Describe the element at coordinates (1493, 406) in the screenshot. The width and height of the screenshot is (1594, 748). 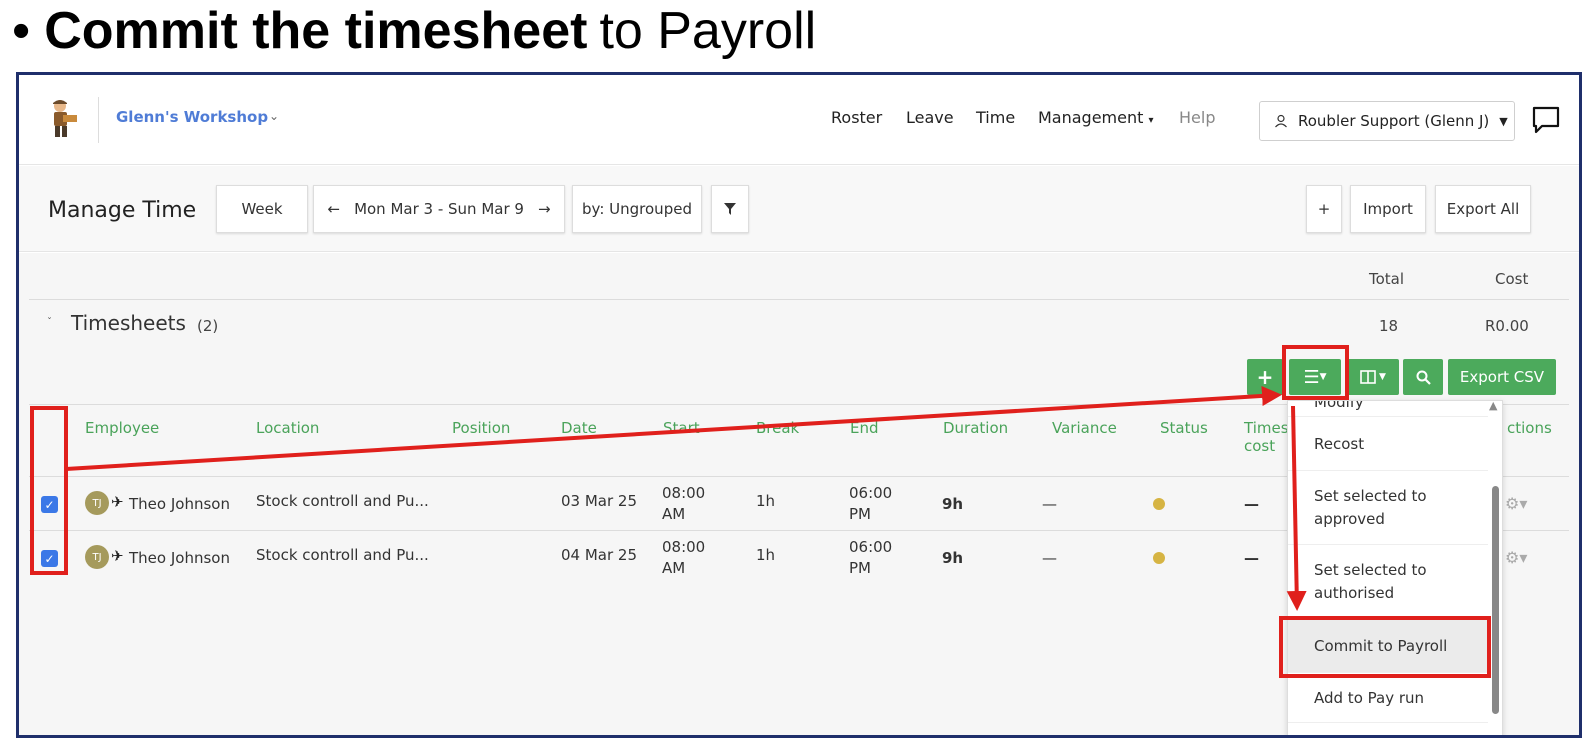
I see `scroll-up-arrow-icon: ▲` at that location.